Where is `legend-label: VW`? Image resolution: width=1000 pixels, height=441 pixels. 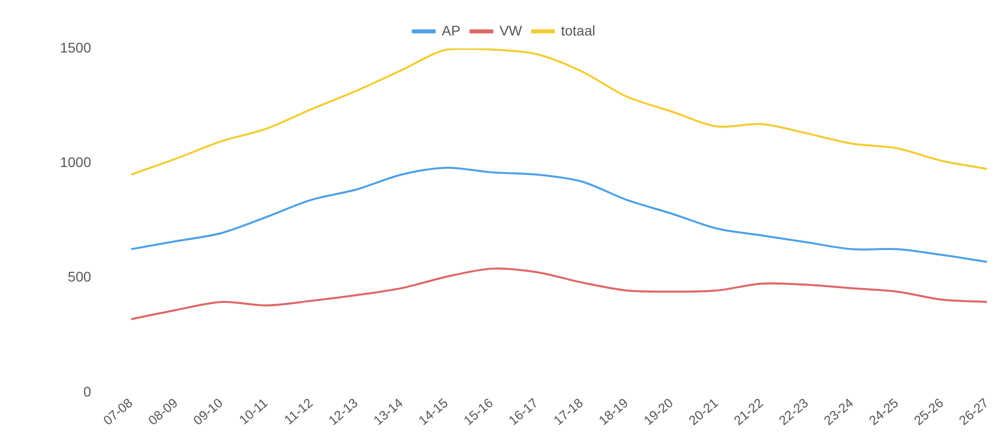
legend-label: VW is located at coordinates (511, 30).